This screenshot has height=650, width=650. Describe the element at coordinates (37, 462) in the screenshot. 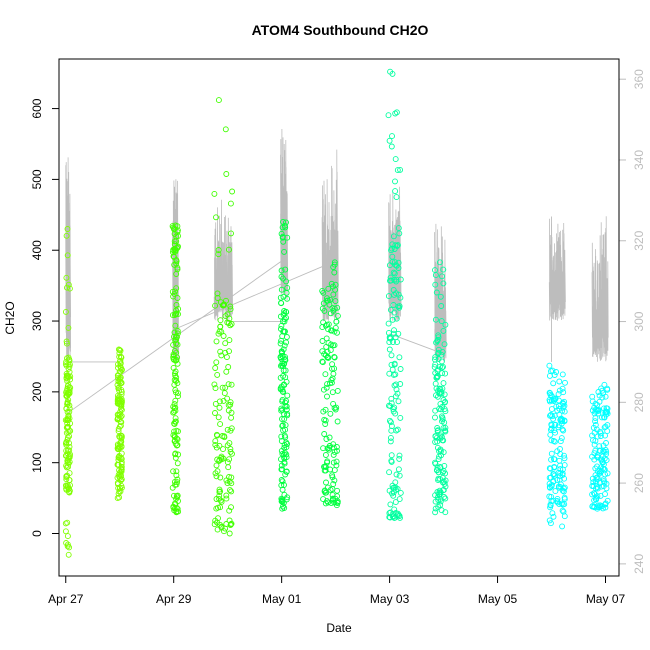

I see `y-tick-label: 100` at that location.